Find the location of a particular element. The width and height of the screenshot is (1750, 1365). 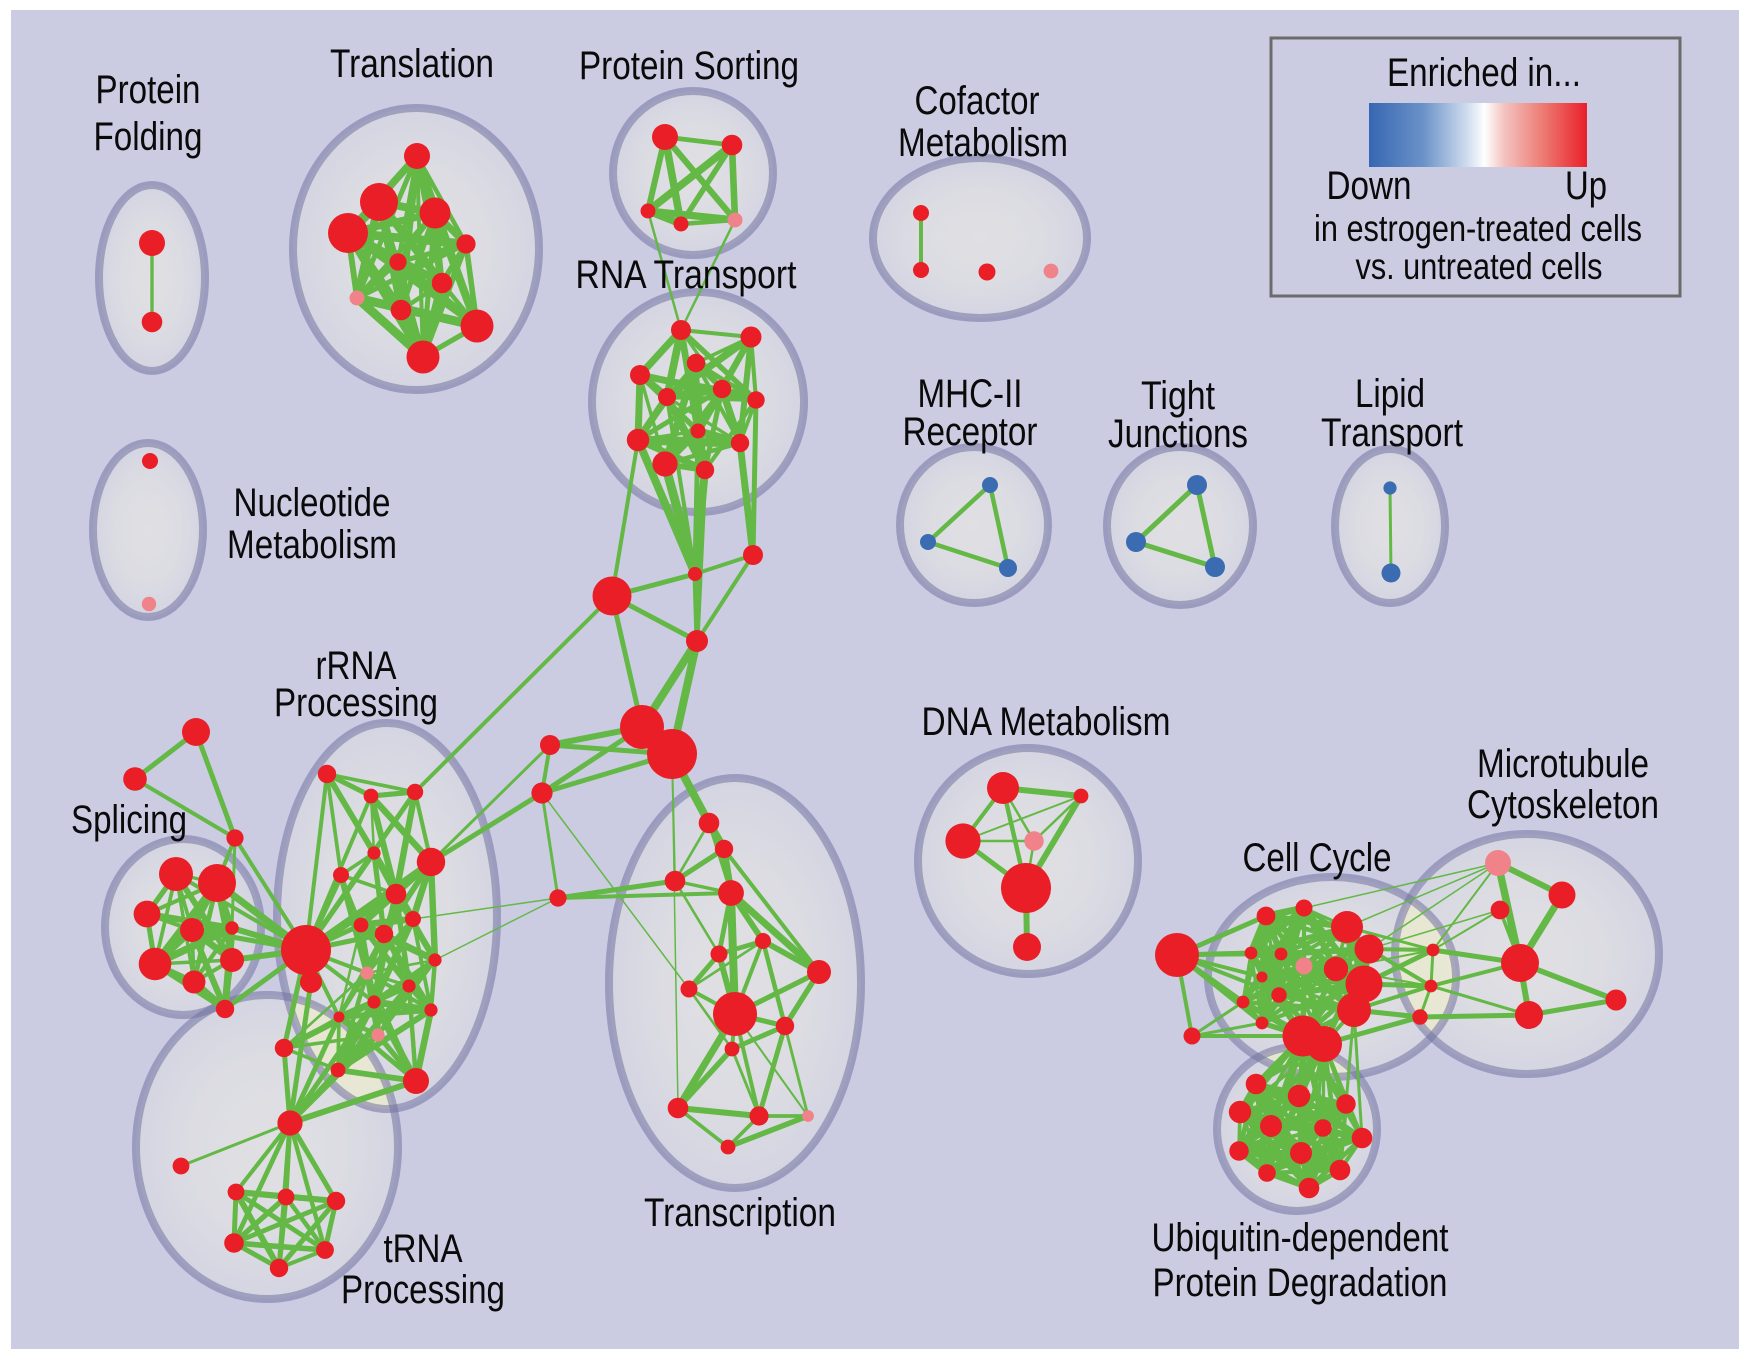

svg-text: Cell Cycle is located at coordinates (1317, 858).